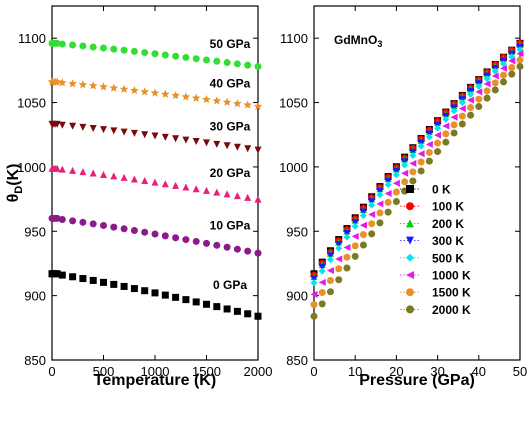 Image resolution: width=532 pixels, height=421 pixels. I want to click on legend-item: 2000 K, so click(435, 310).